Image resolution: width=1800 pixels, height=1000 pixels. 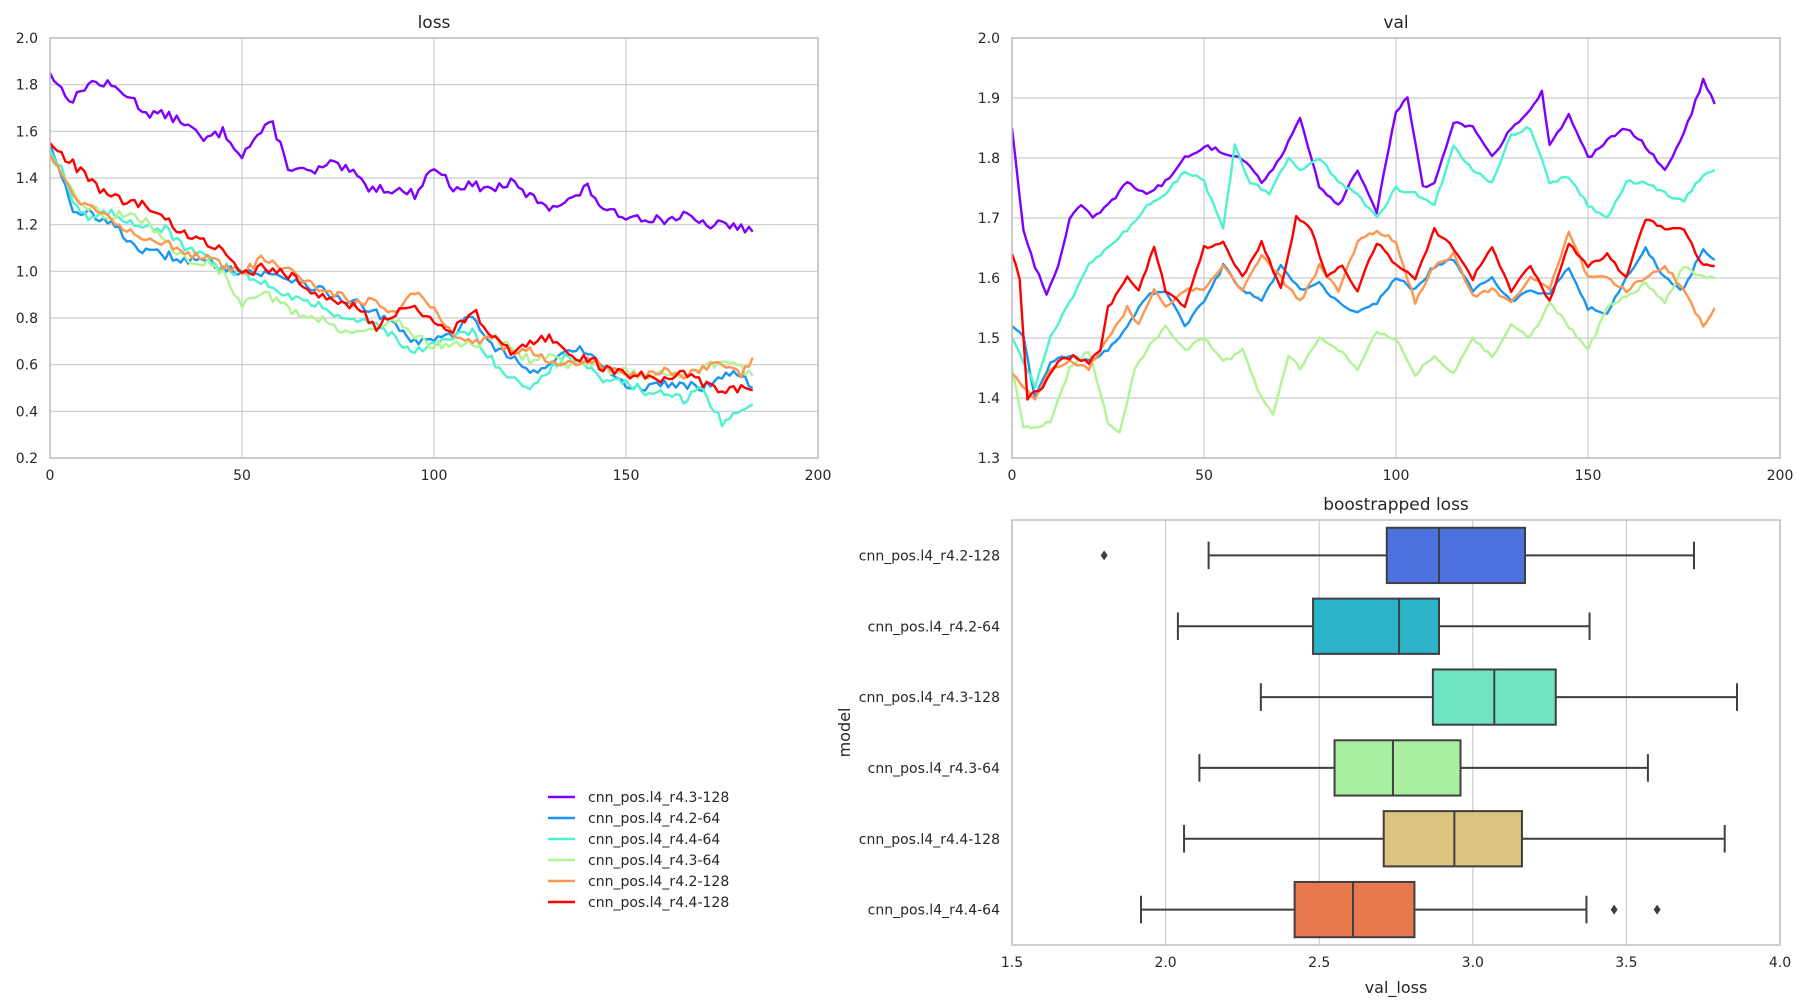 What do you see at coordinates (989, 219) in the screenshot?
I see `y-tick-label: 1.7` at bounding box center [989, 219].